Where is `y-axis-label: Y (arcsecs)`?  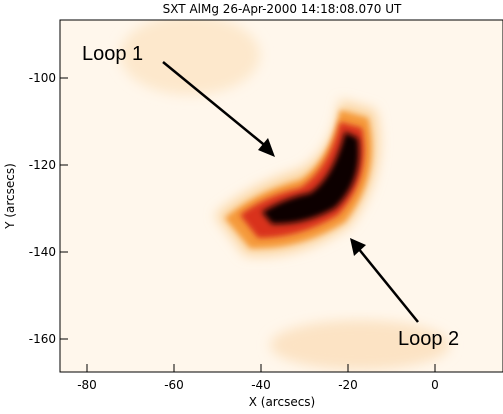
y-axis-label: Y (arcsecs) is located at coordinates (10, 196).